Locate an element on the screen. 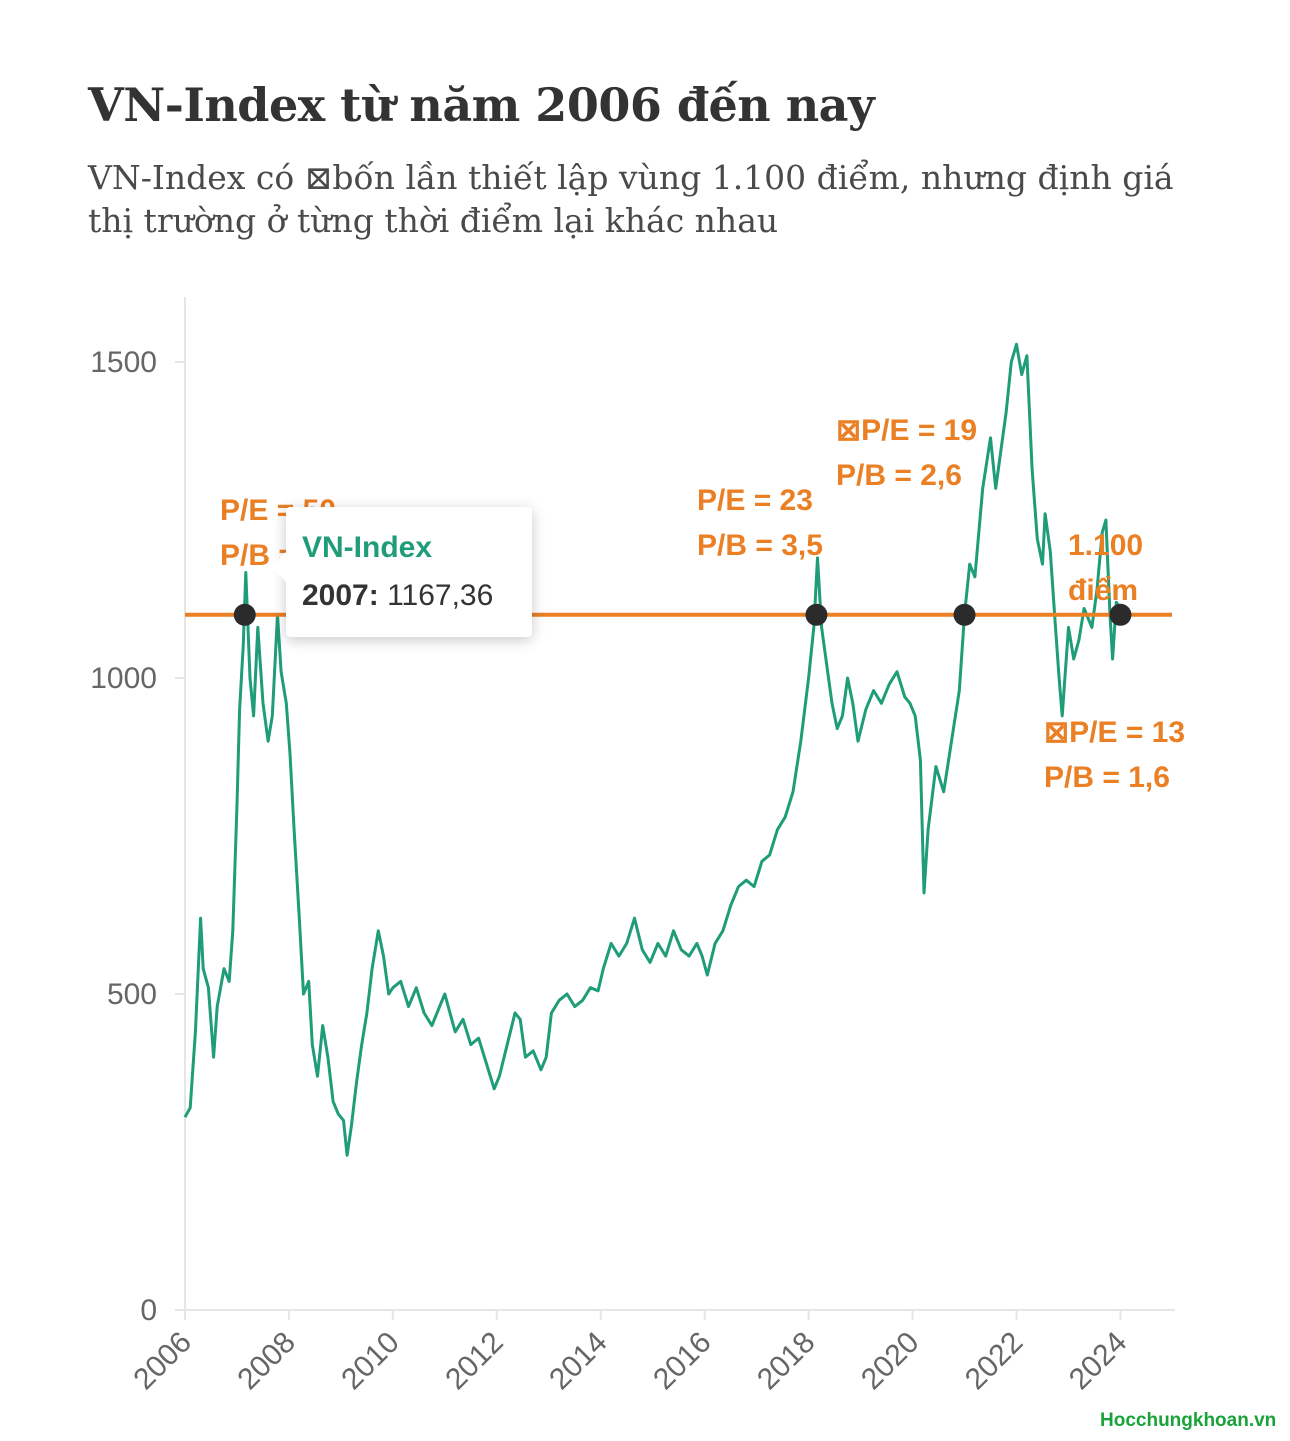 The width and height of the screenshot is (1290, 1441). y-tick-label: 1500 is located at coordinates (123, 362).